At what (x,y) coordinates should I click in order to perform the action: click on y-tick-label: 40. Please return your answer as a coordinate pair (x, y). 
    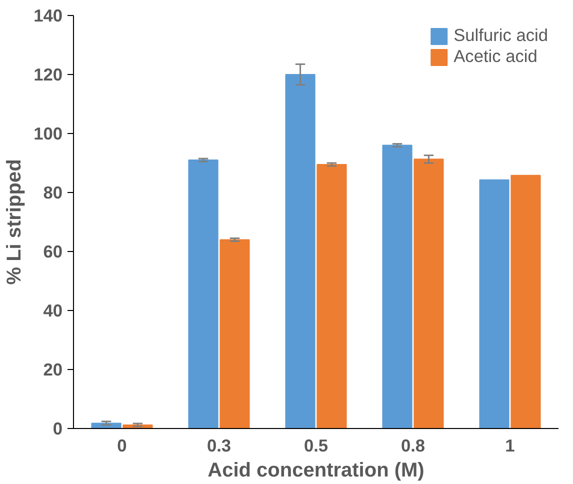
    Looking at the image, I should click on (53, 310).